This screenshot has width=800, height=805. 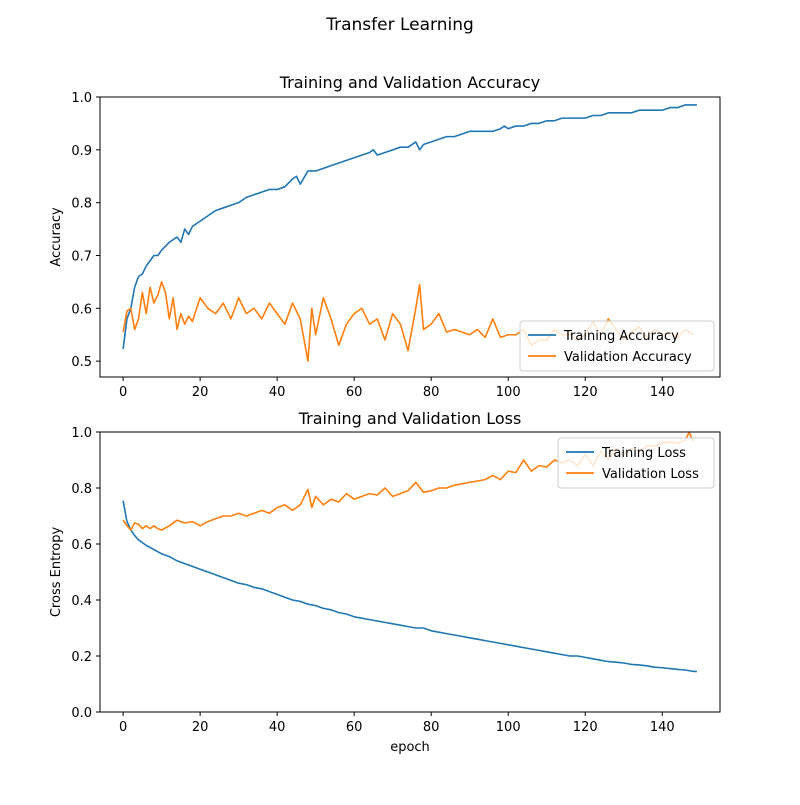 What do you see at coordinates (585, 727) in the screenshot?
I see `loss-x-tick-label: 120` at bounding box center [585, 727].